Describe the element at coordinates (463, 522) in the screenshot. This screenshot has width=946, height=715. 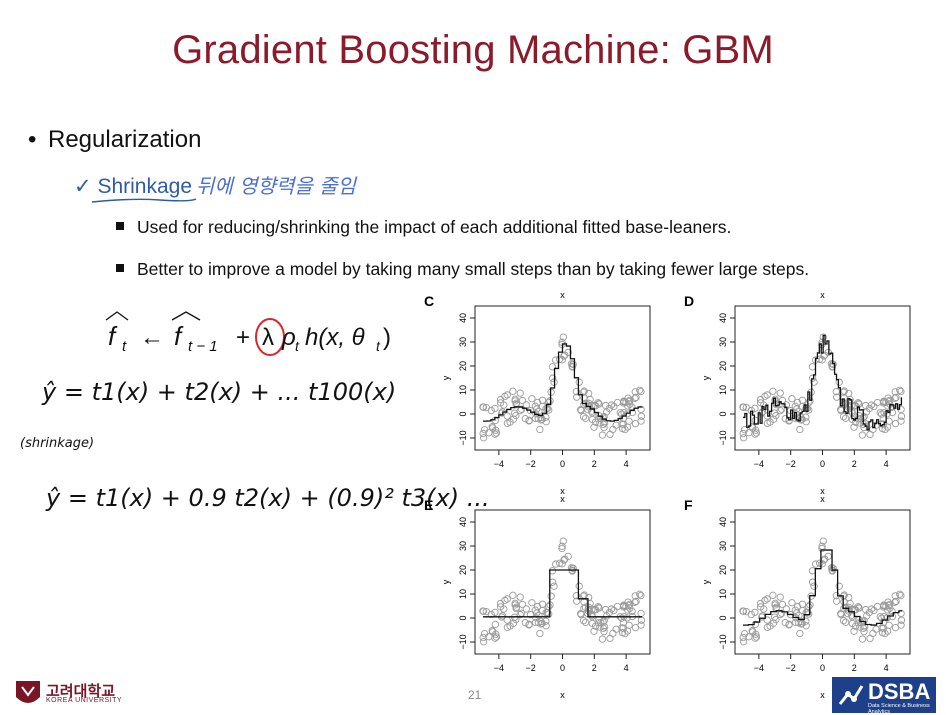
I see `y-tick-label: 40` at that location.